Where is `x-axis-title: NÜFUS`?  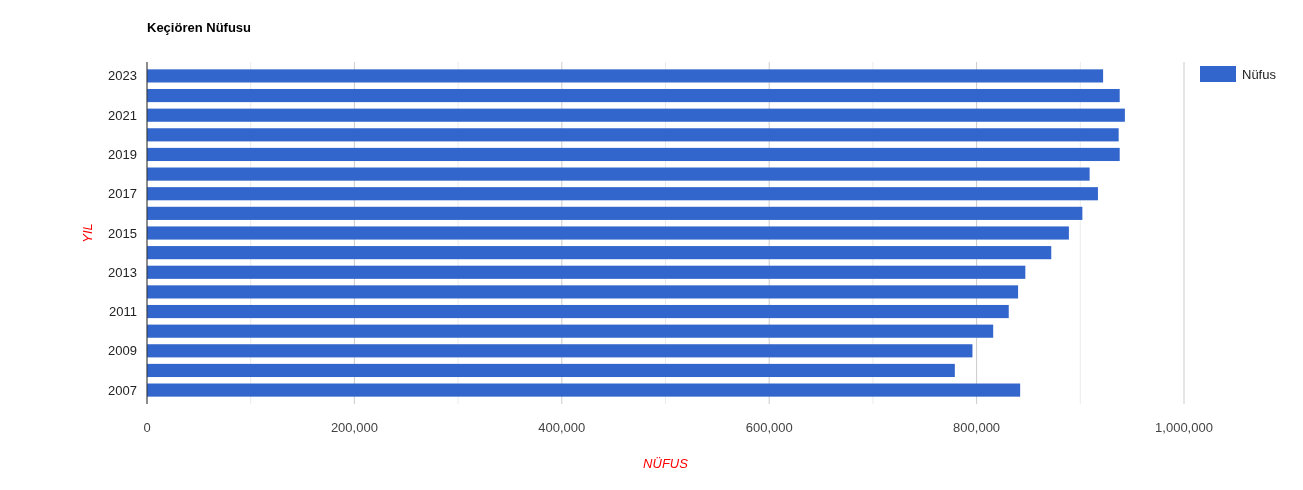 x-axis-title: NÜFUS is located at coordinates (666, 463).